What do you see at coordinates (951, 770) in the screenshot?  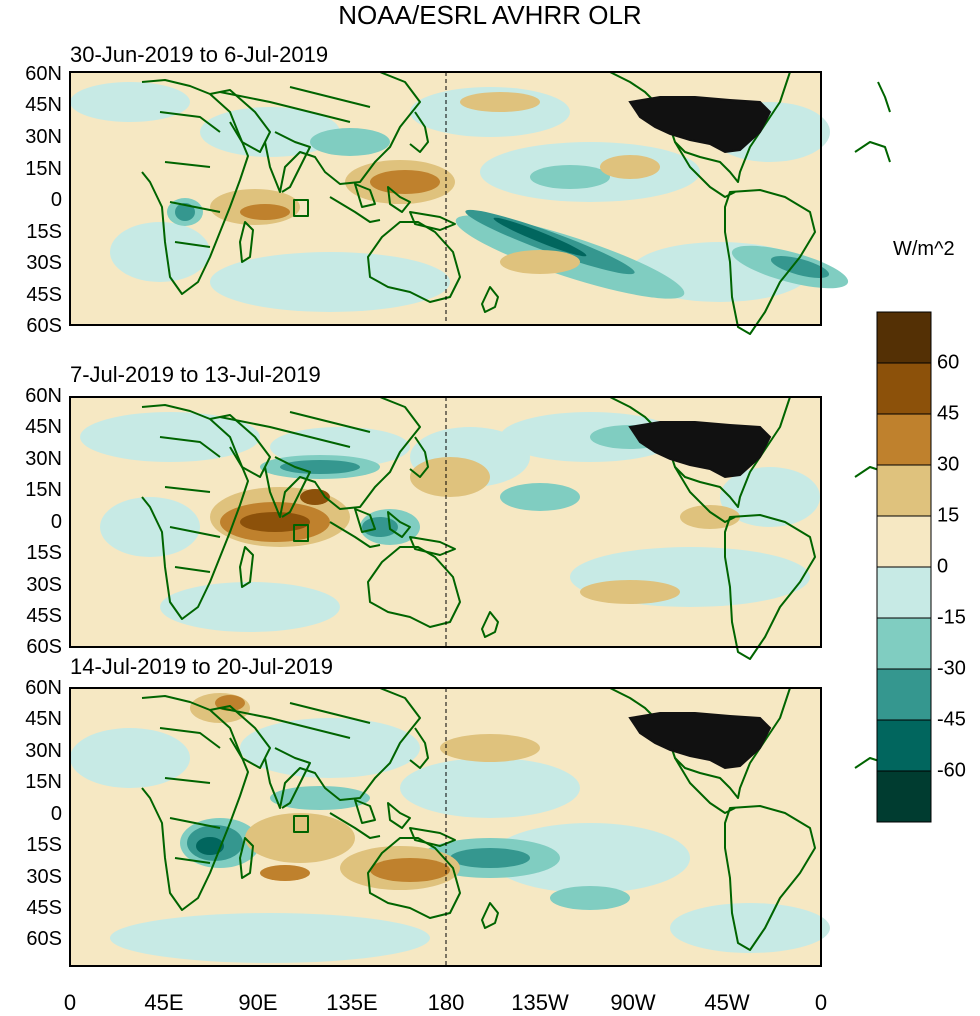 I see `colorbar-label: -60` at bounding box center [951, 770].